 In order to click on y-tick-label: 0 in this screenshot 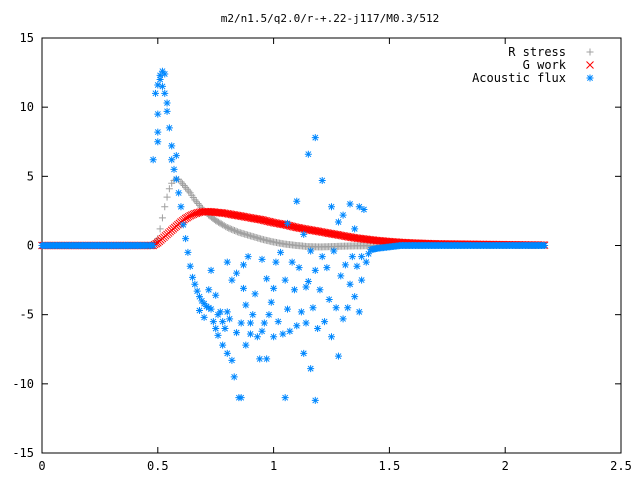, I will do `click(30, 246)`.